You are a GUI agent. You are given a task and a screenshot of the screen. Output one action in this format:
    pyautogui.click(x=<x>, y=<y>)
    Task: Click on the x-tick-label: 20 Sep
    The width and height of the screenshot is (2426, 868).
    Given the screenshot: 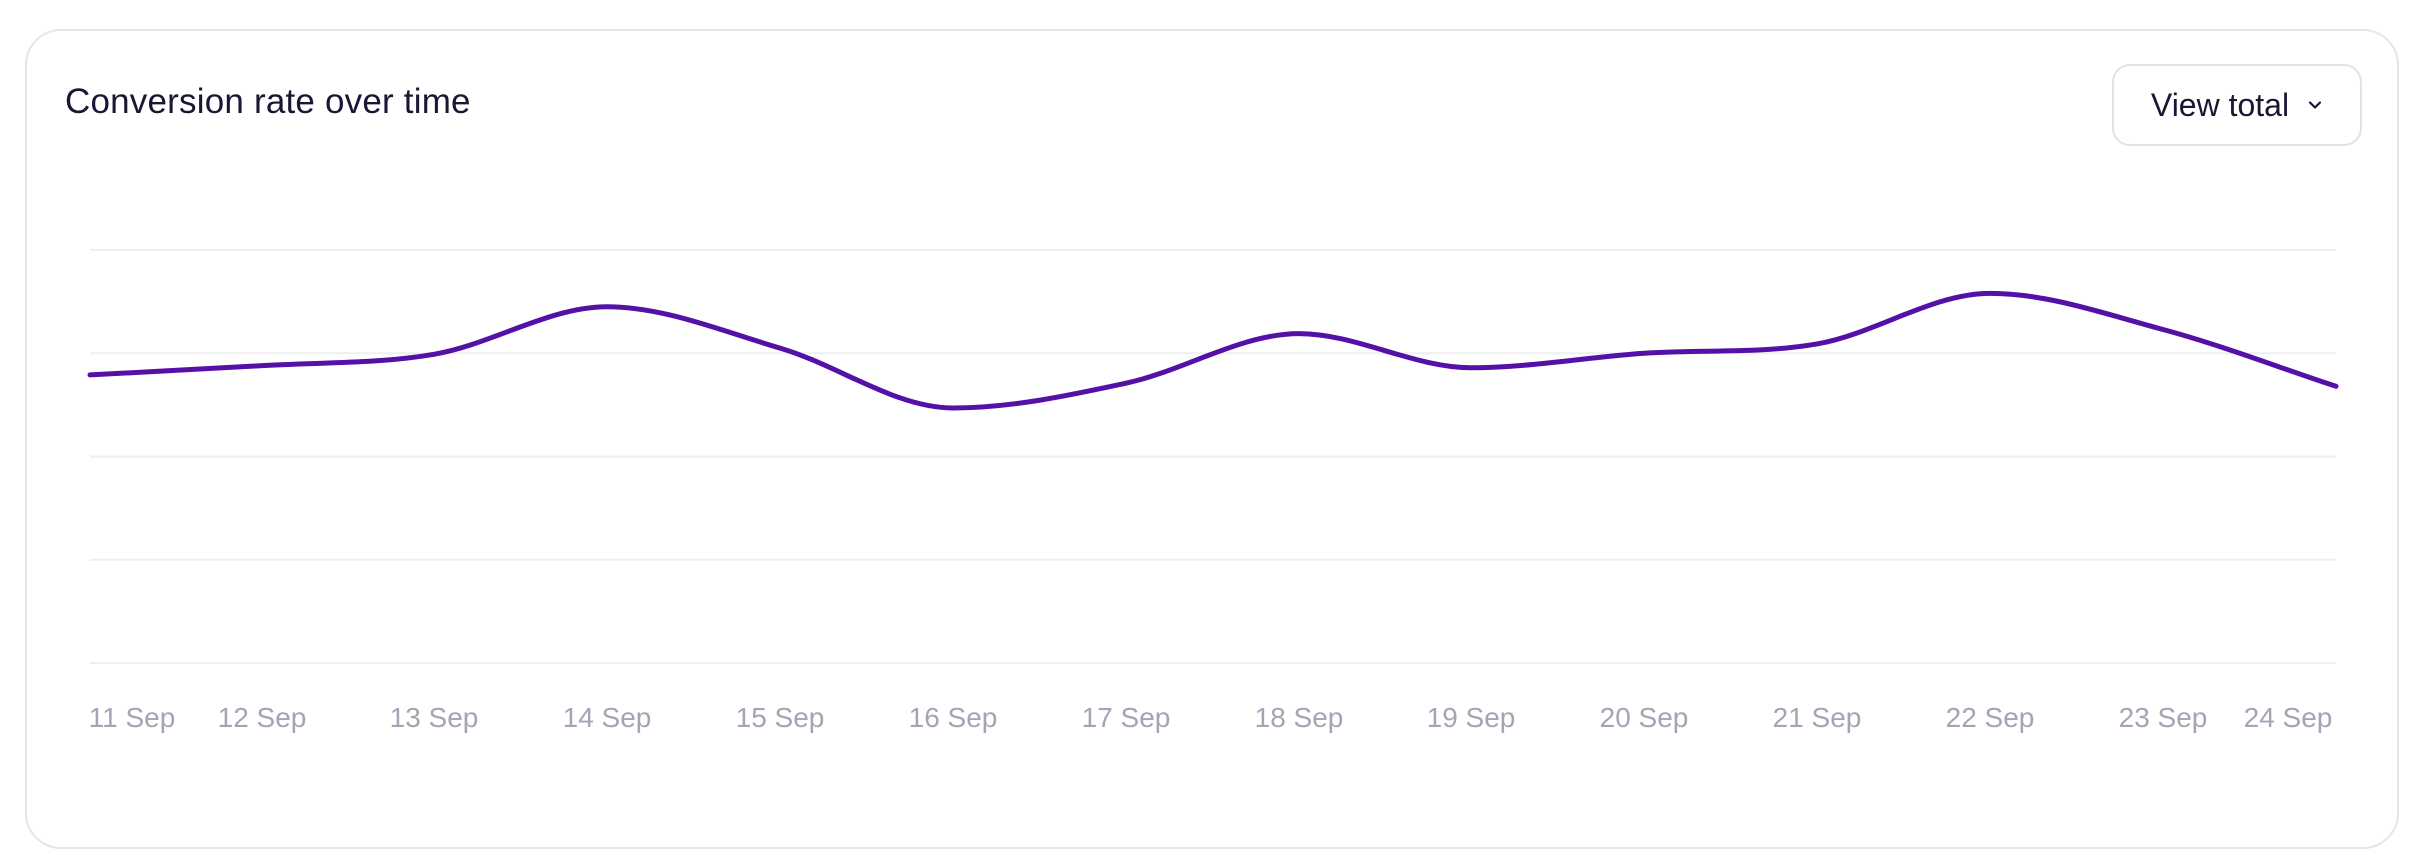 What is the action you would take?
    pyautogui.click(x=1644, y=717)
    